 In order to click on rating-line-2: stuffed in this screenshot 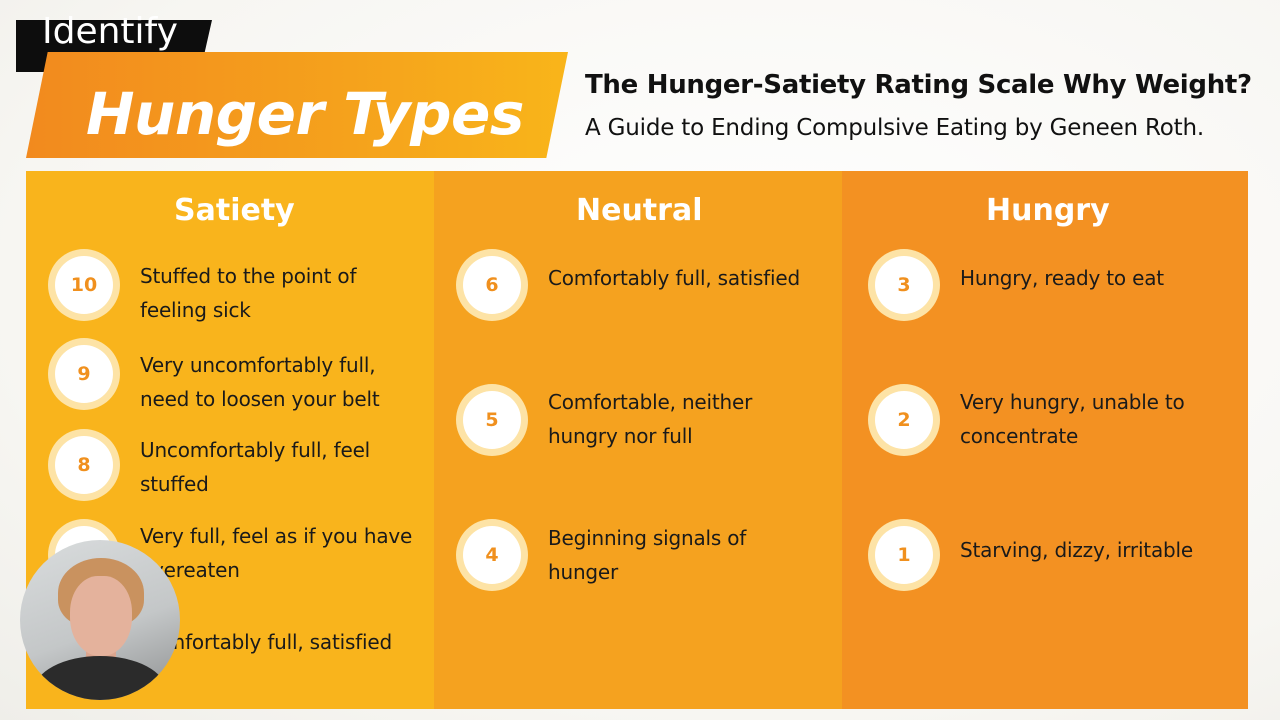, I will do `click(174, 484)`.